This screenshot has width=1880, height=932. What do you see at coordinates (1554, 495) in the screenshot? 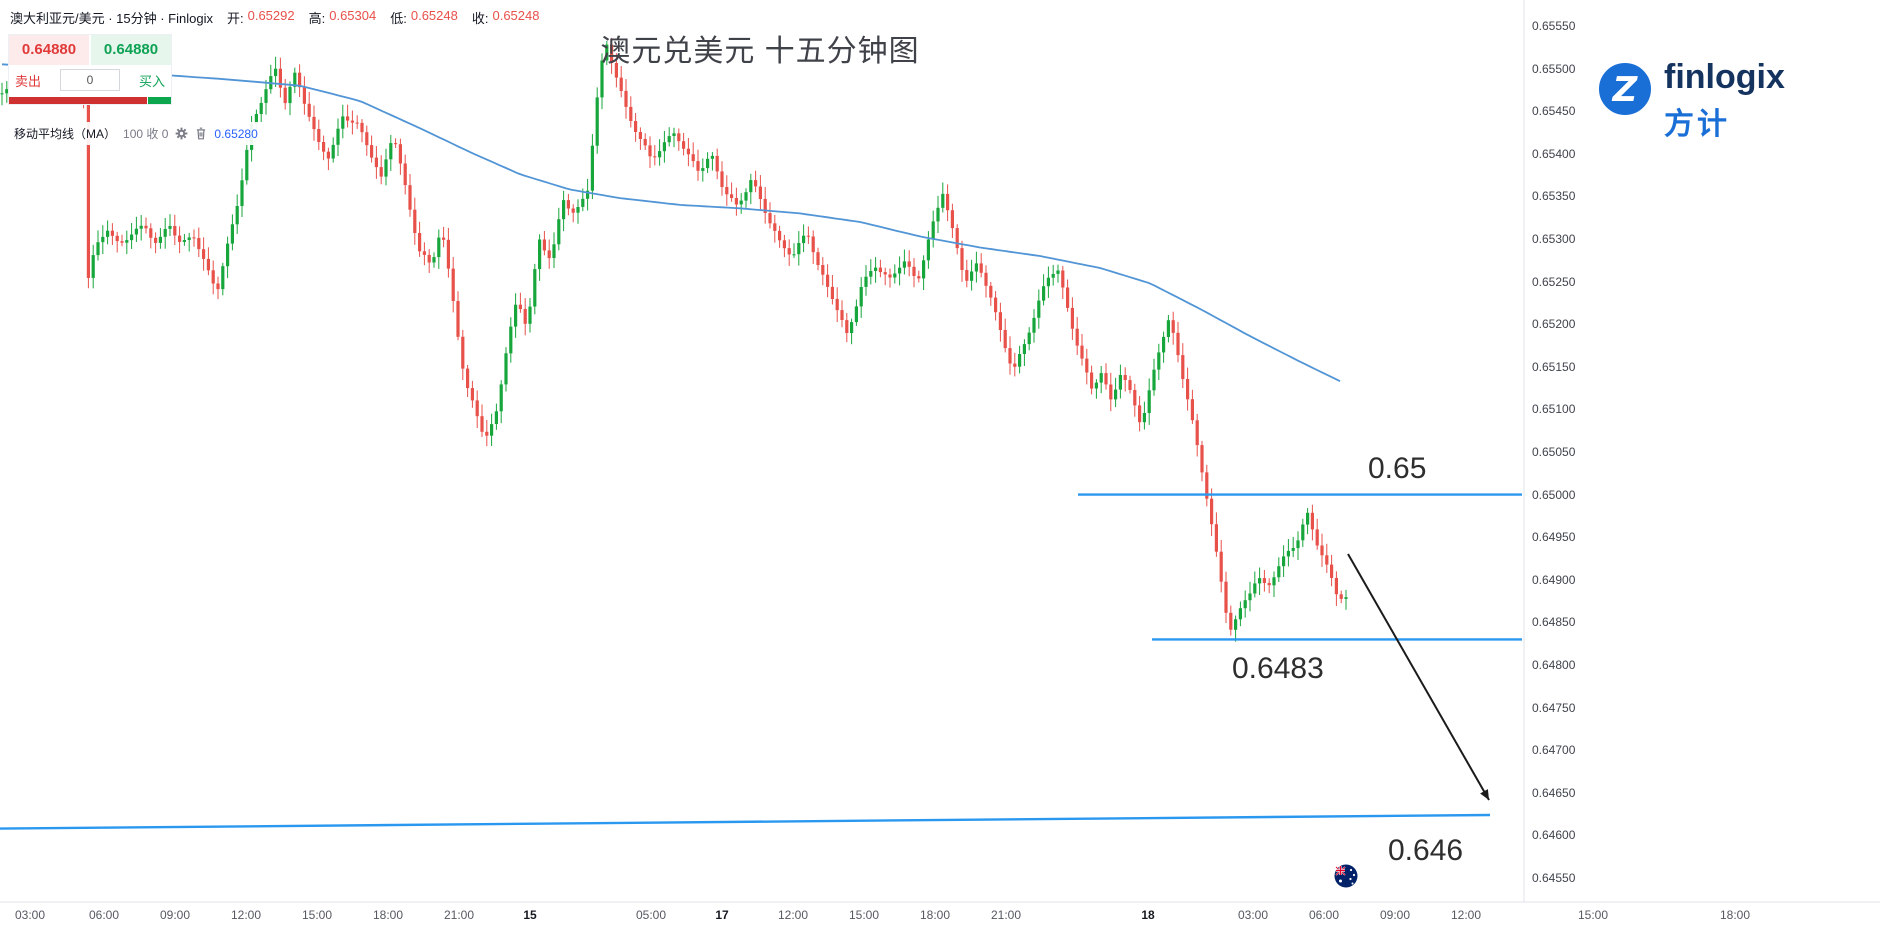
I see `y-axis-label: 0.65000` at bounding box center [1554, 495].